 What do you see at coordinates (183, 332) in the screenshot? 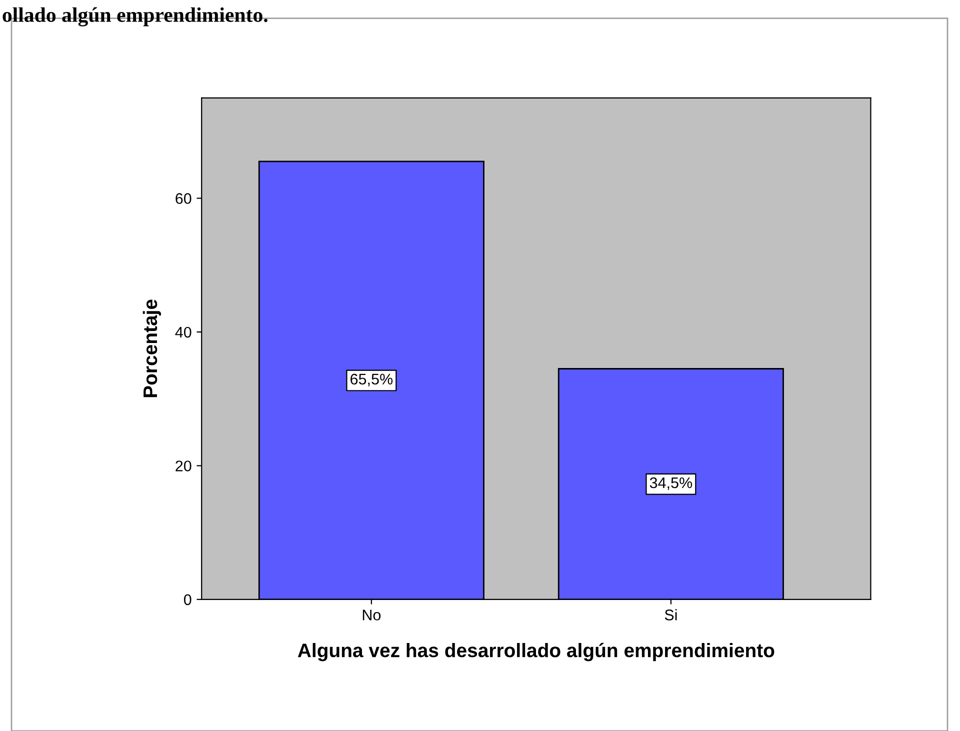
I see `y-tick-label: 40` at bounding box center [183, 332].